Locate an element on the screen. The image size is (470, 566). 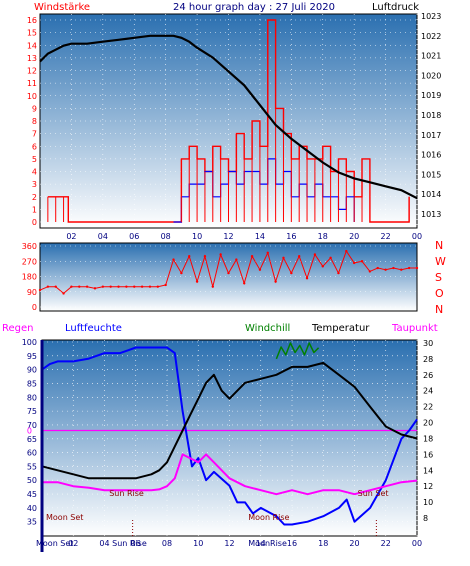
wind-tick-label: 4 is located at coordinates (34, 172).